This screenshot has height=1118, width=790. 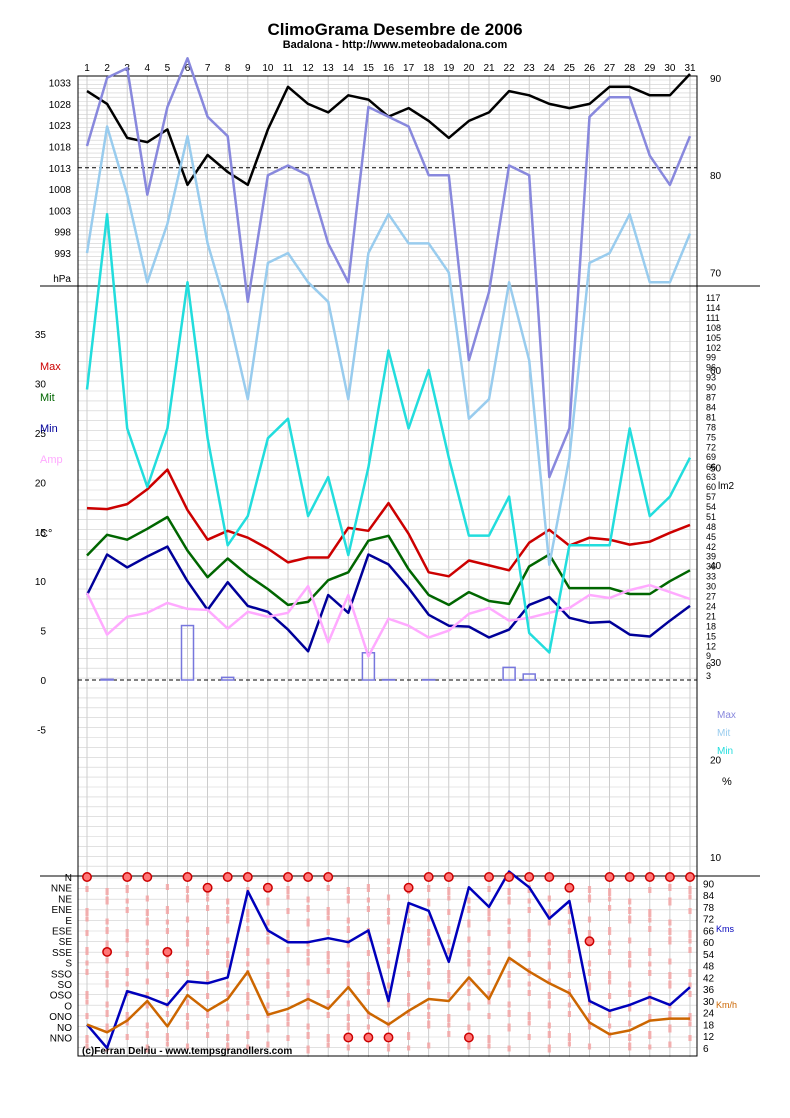 I want to click on rain-tick-label: 33, so click(x=711, y=577).